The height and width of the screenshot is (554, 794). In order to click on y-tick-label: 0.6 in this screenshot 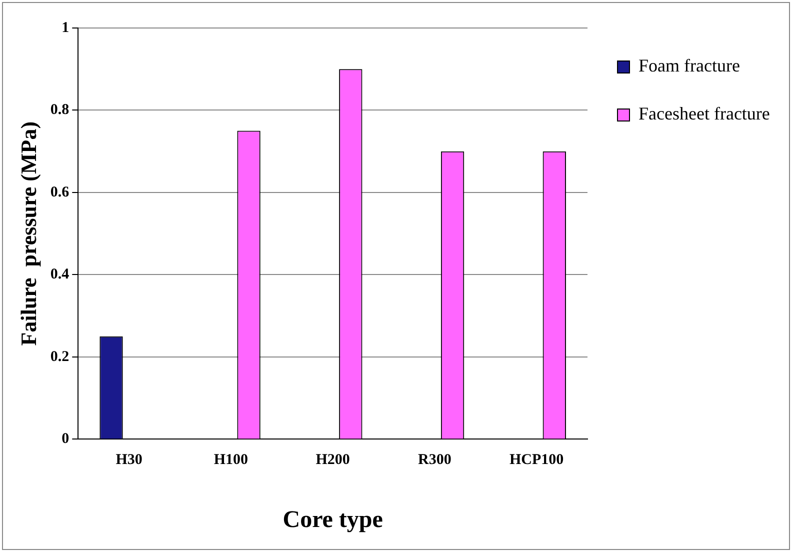, I will do `click(60, 192)`.